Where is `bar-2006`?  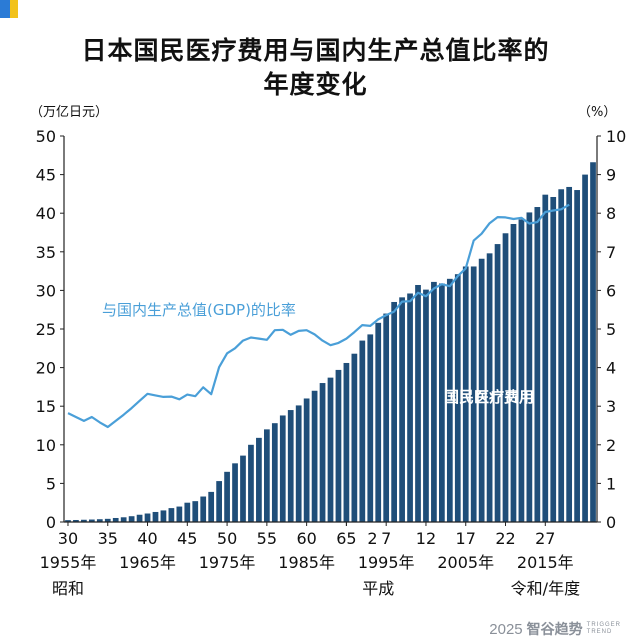
bar-2006 is located at coordinates (473, 394).